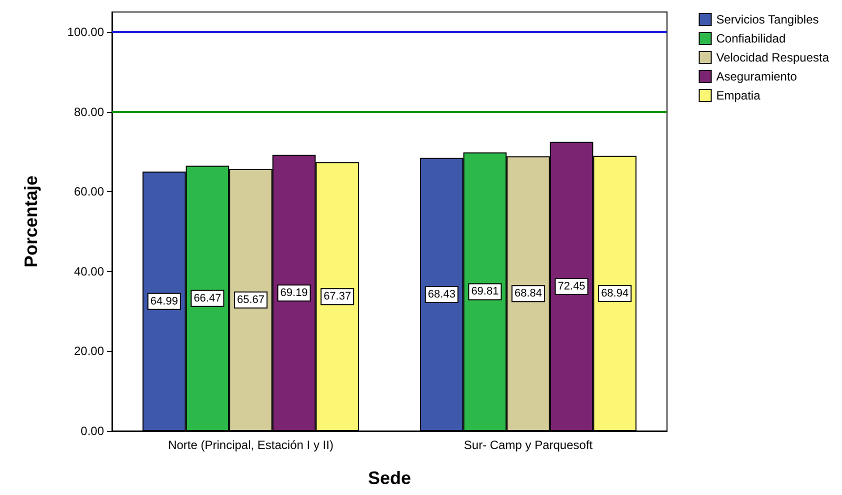 The width and height of the screenshot is (842, 495). Describe the element at coordinates (250, 300) in the screenshot. I see `data-label: 65.67` at that location.